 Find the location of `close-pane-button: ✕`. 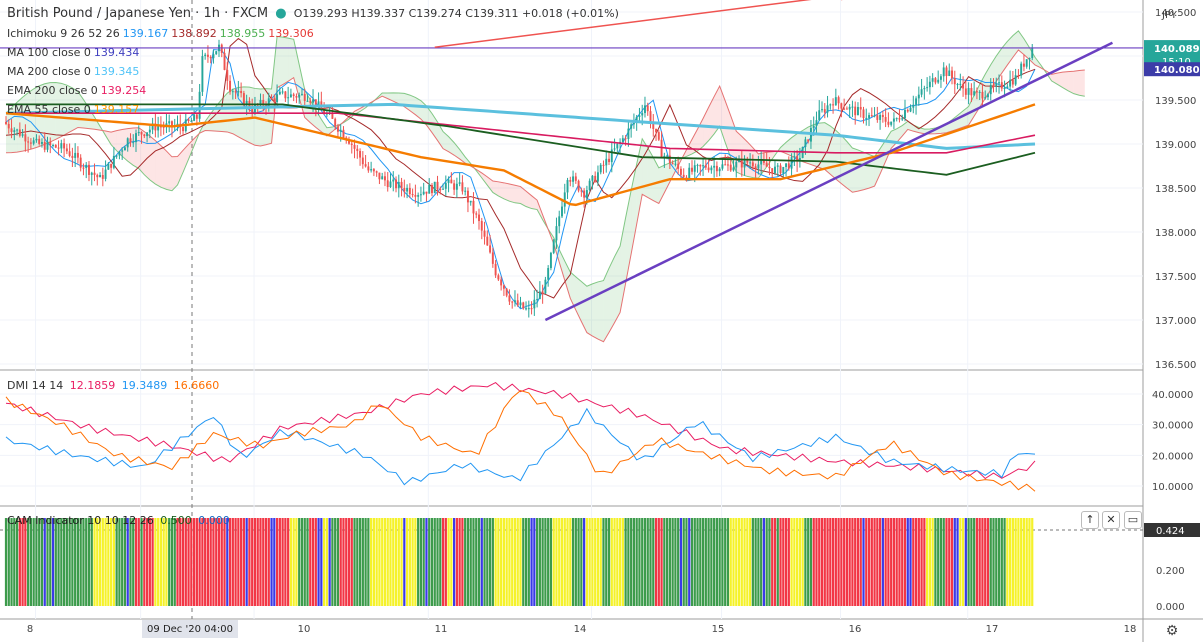

close-pane-button: ✕ is located at coordinates (1111, 520).